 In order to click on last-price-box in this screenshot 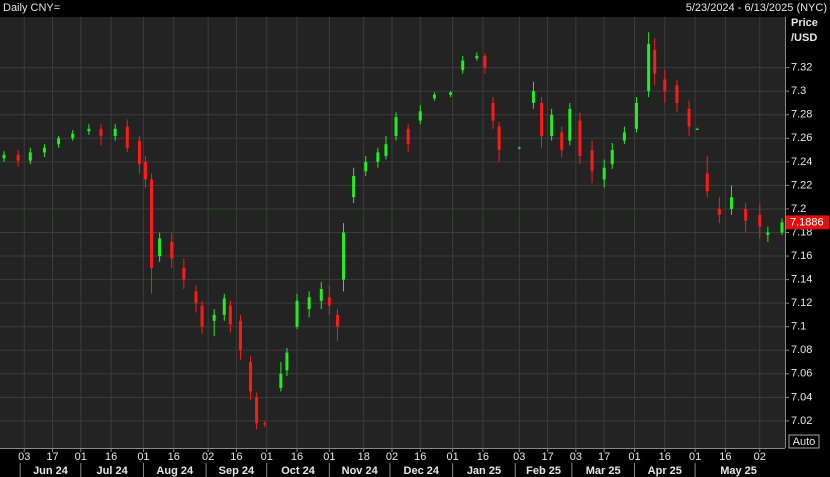, I will do `click(807, 222)`.